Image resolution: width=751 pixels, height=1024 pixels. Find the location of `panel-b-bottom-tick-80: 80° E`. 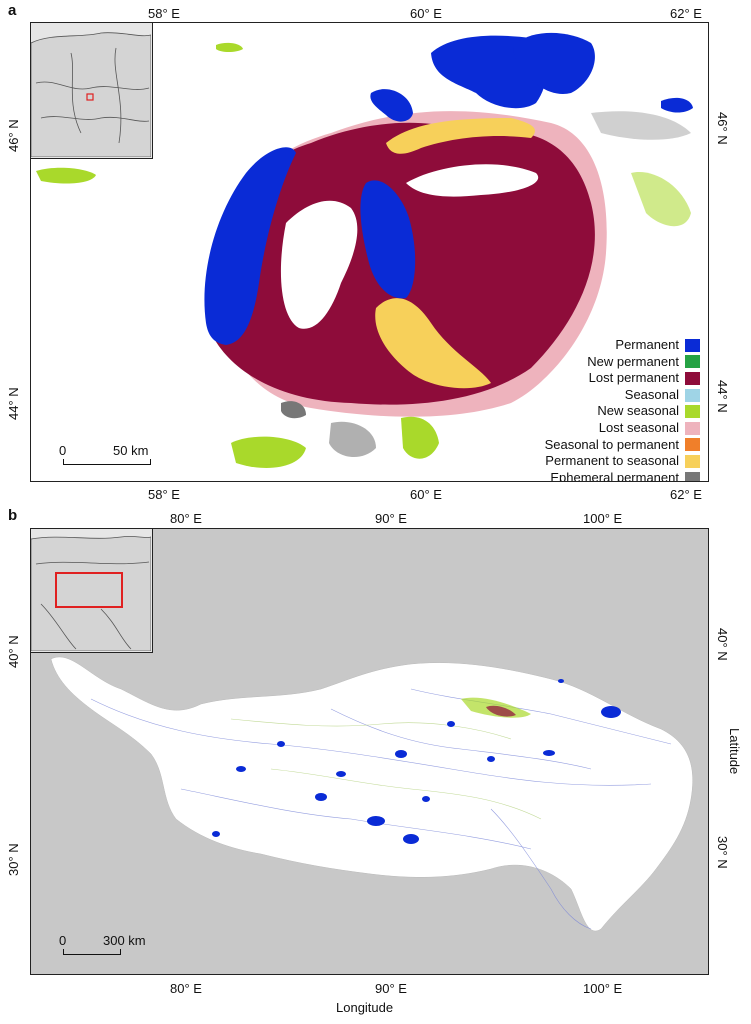

panel-b-bottom-tick-80: 80° E is located at coordinates (186, 988).